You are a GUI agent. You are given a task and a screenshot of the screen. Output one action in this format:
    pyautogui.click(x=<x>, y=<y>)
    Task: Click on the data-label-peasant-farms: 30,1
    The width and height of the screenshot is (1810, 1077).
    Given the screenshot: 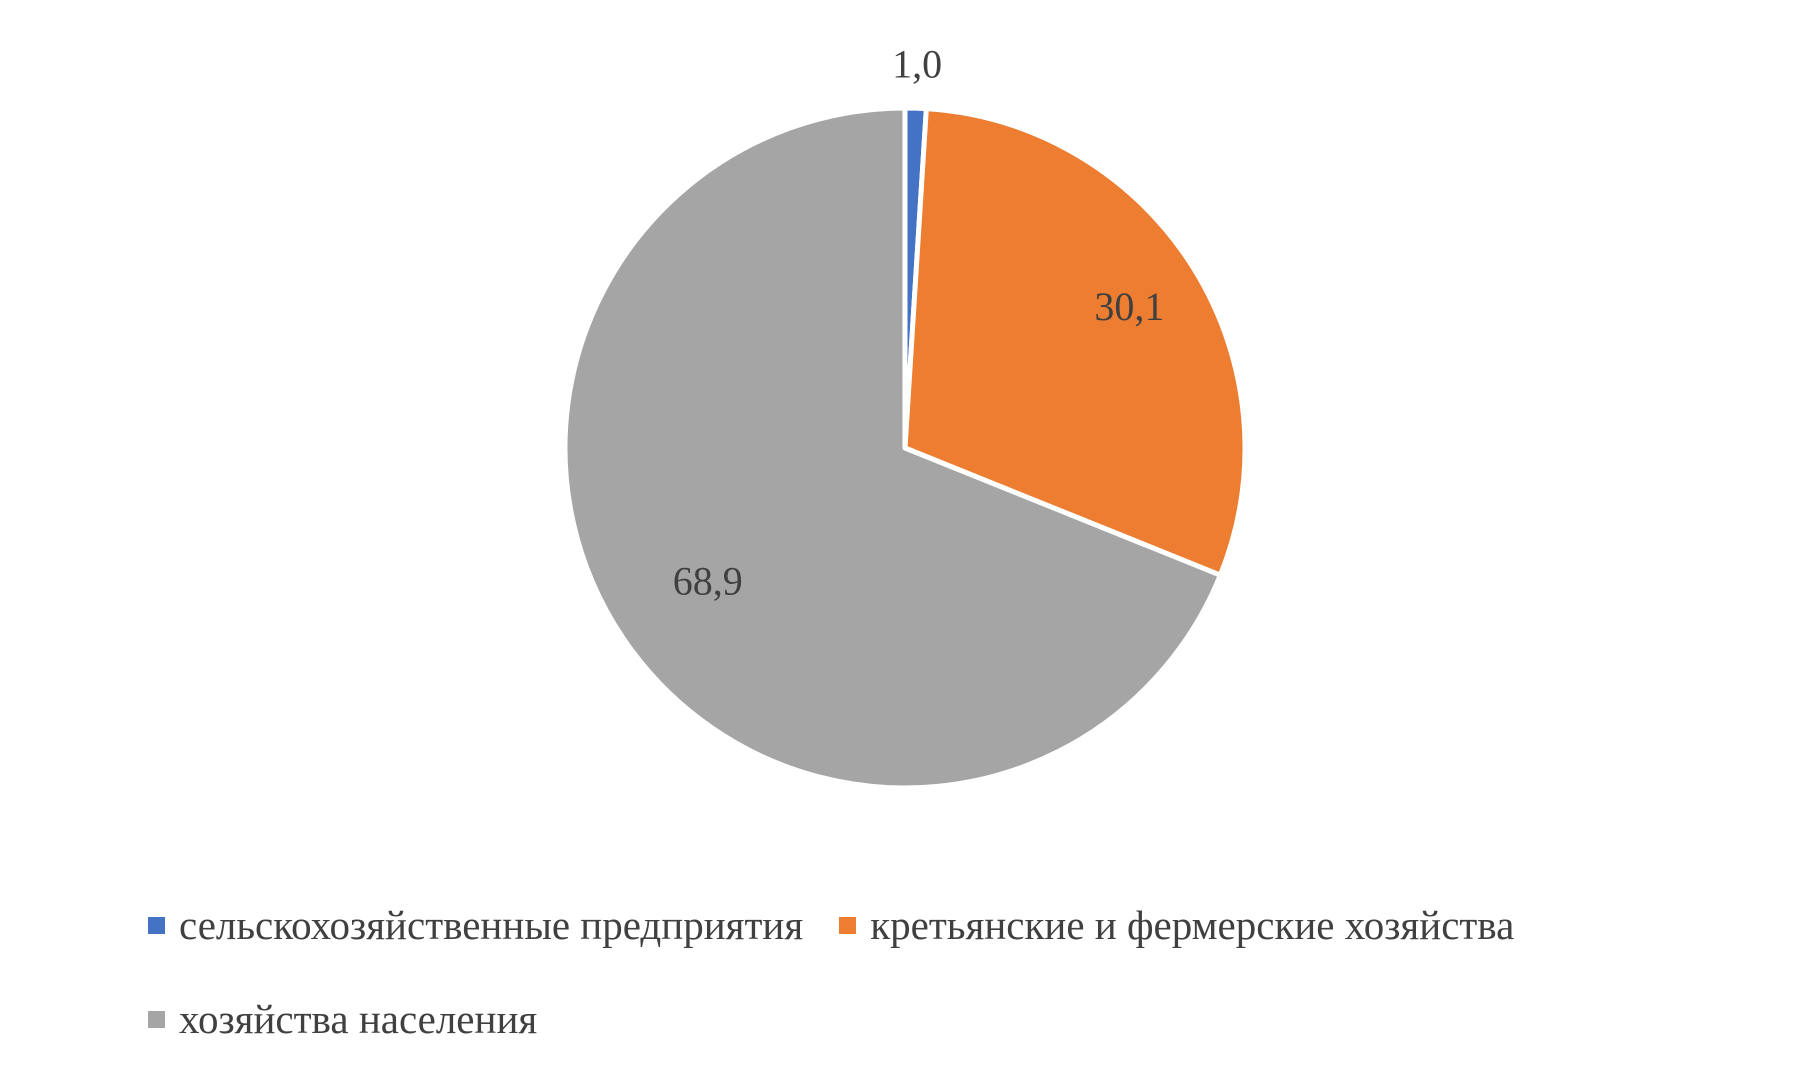 What is the action you would take?
    pyautogui.click(x=1129, y=306)
    